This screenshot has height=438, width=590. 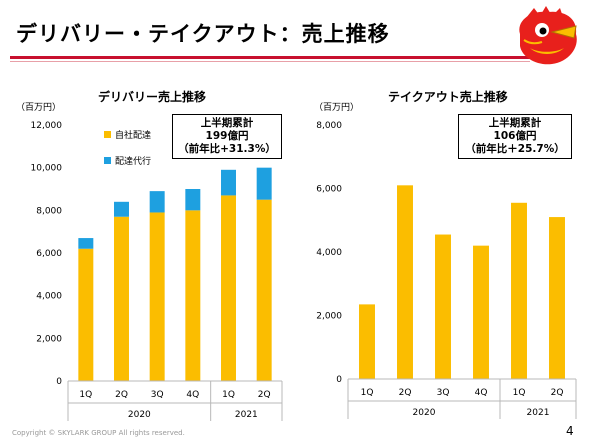 I want to click on legend-swatch-delivery-agency, so click(x=107, y=160).